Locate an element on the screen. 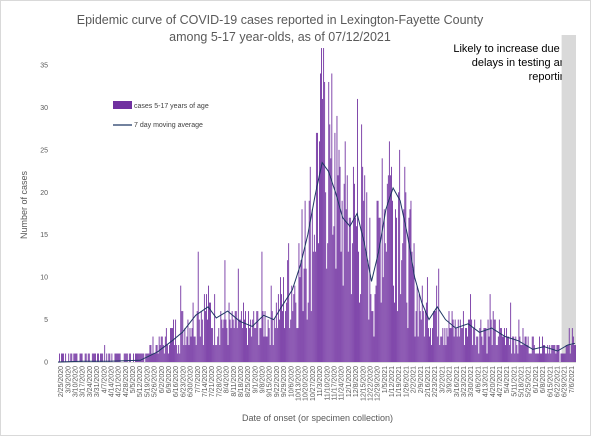  legend-label-average: 7 day moving average is located at coordinates (168, 125).